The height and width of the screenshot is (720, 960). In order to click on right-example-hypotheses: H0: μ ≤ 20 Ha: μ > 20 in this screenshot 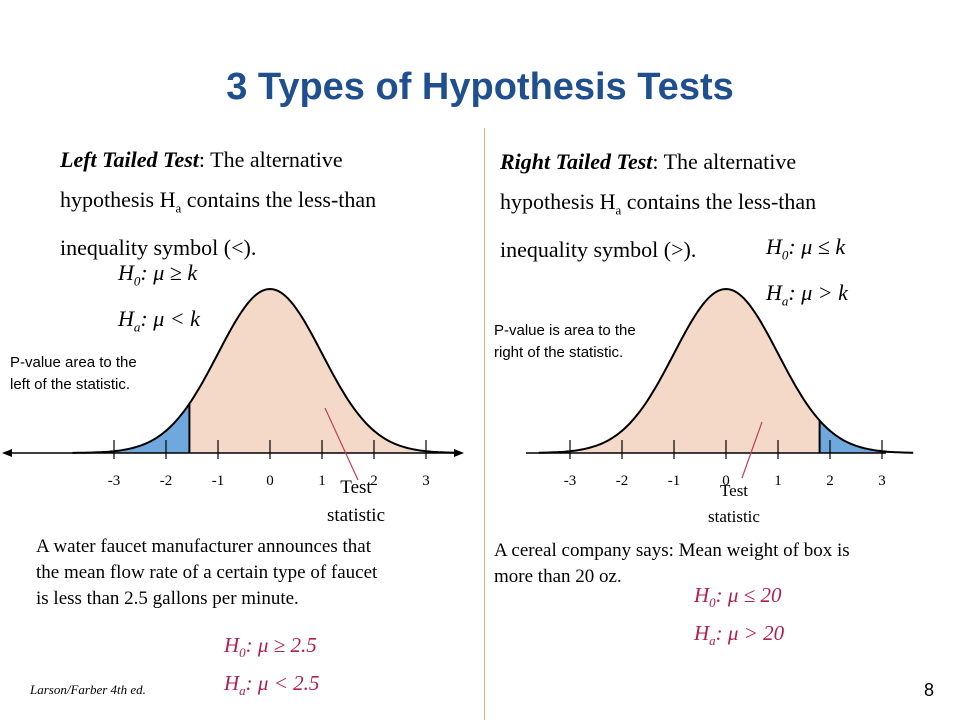, I will do `click(739, 616)`.